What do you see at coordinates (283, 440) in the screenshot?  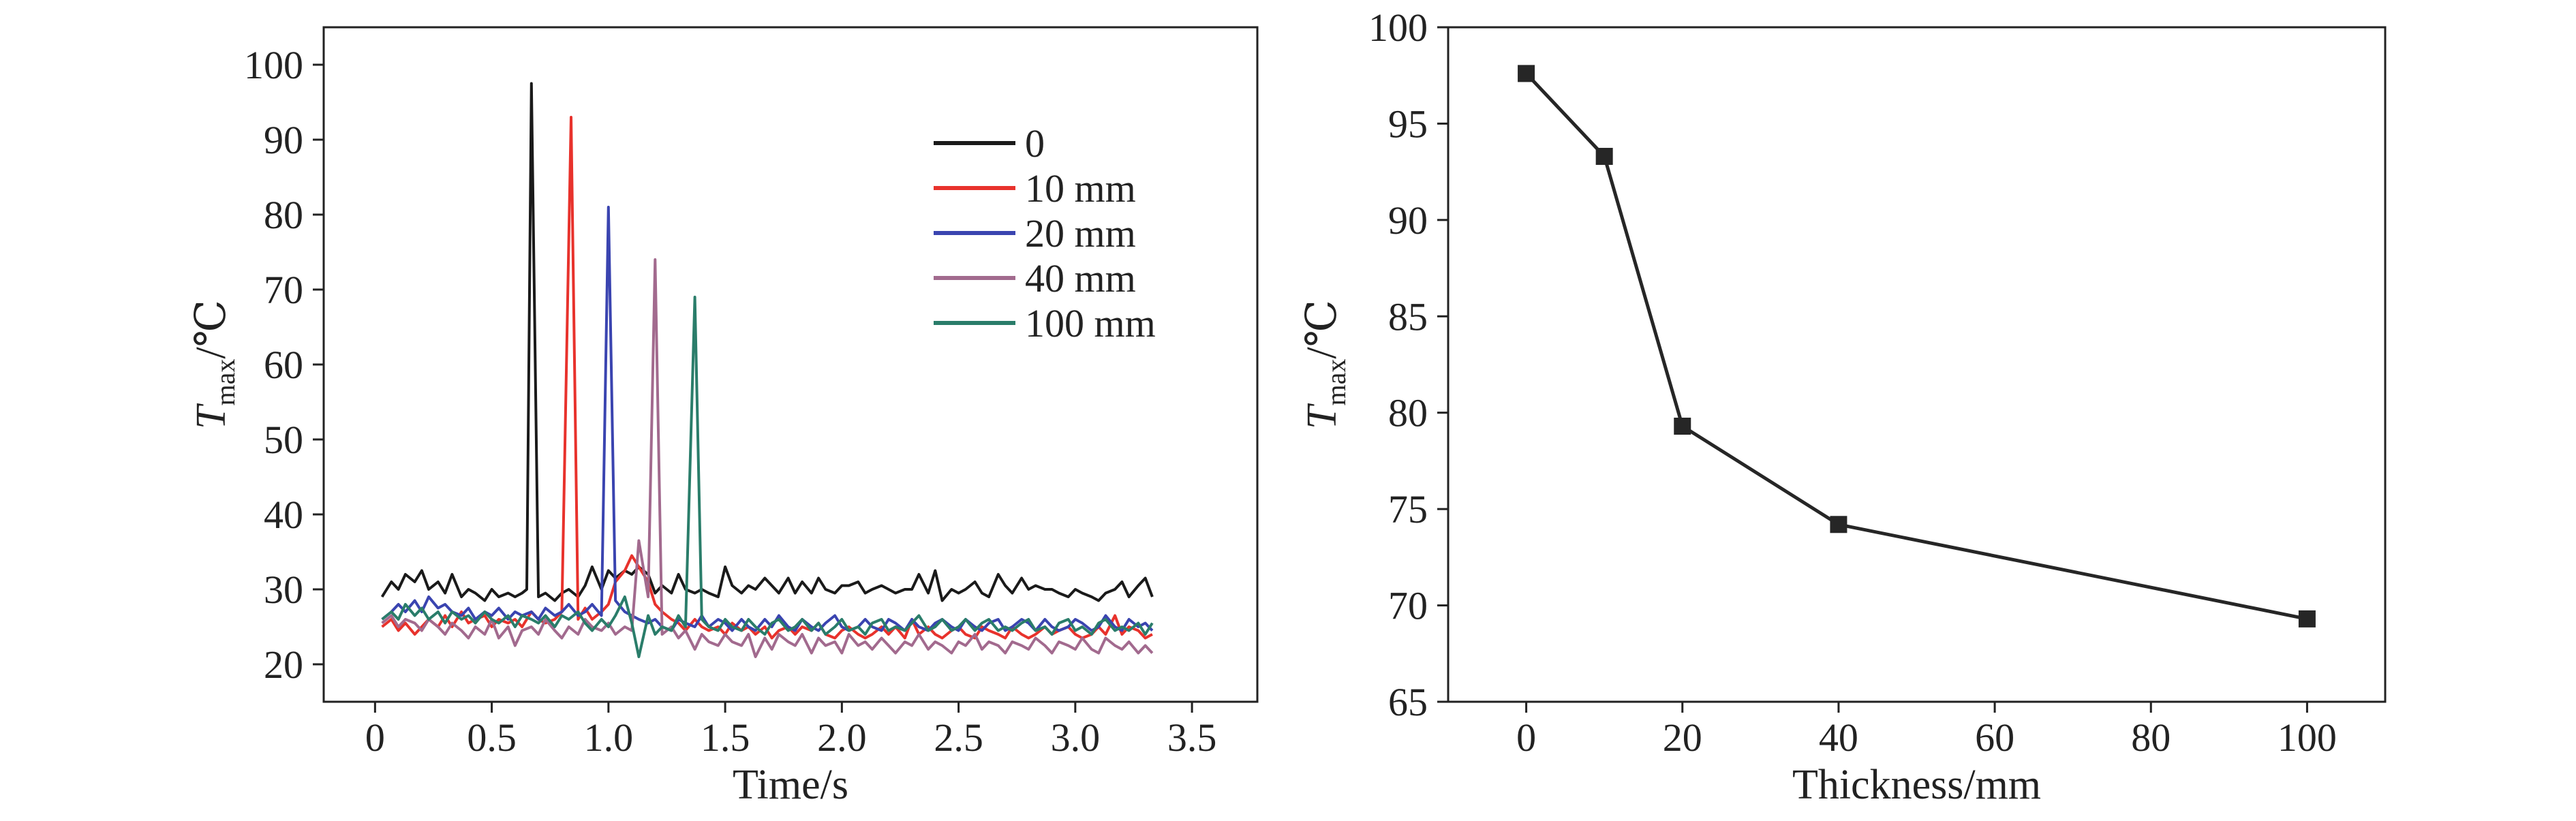 I see `left-ytick-label: 50` at bounding box center [283, 440].